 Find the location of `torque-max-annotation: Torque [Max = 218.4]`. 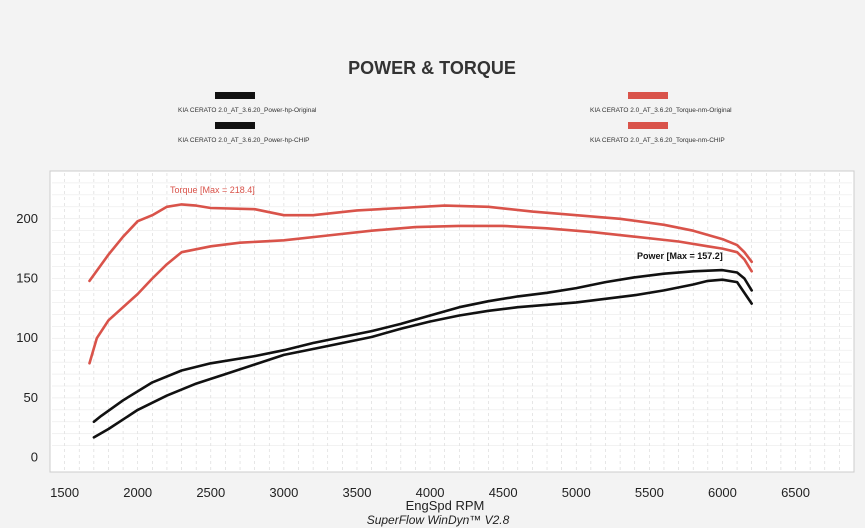

torque-max-annotation: Torque [Max = 218.4] is located at coordinates (212, 190).